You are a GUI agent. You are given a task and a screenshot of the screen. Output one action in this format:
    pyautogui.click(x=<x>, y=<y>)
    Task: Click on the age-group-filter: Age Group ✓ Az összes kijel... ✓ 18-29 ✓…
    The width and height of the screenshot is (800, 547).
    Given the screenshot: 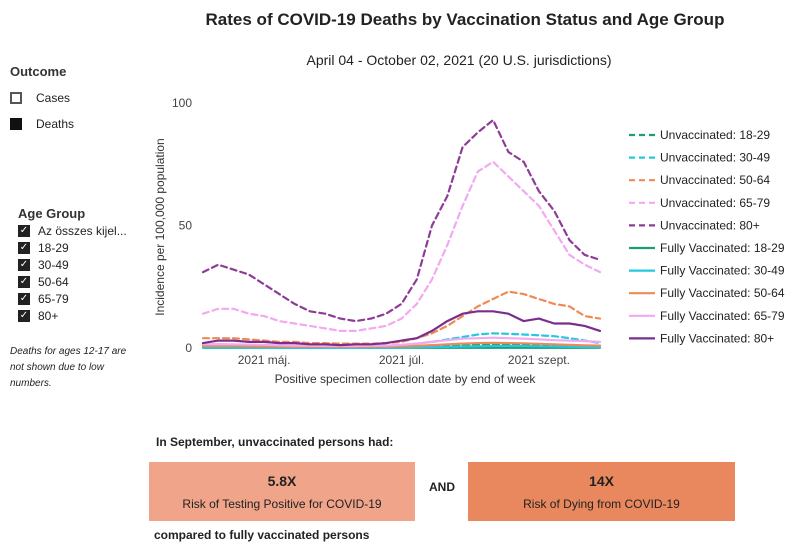 What is the action you would take?
    pyautogui.click(x=72, y=264)
    